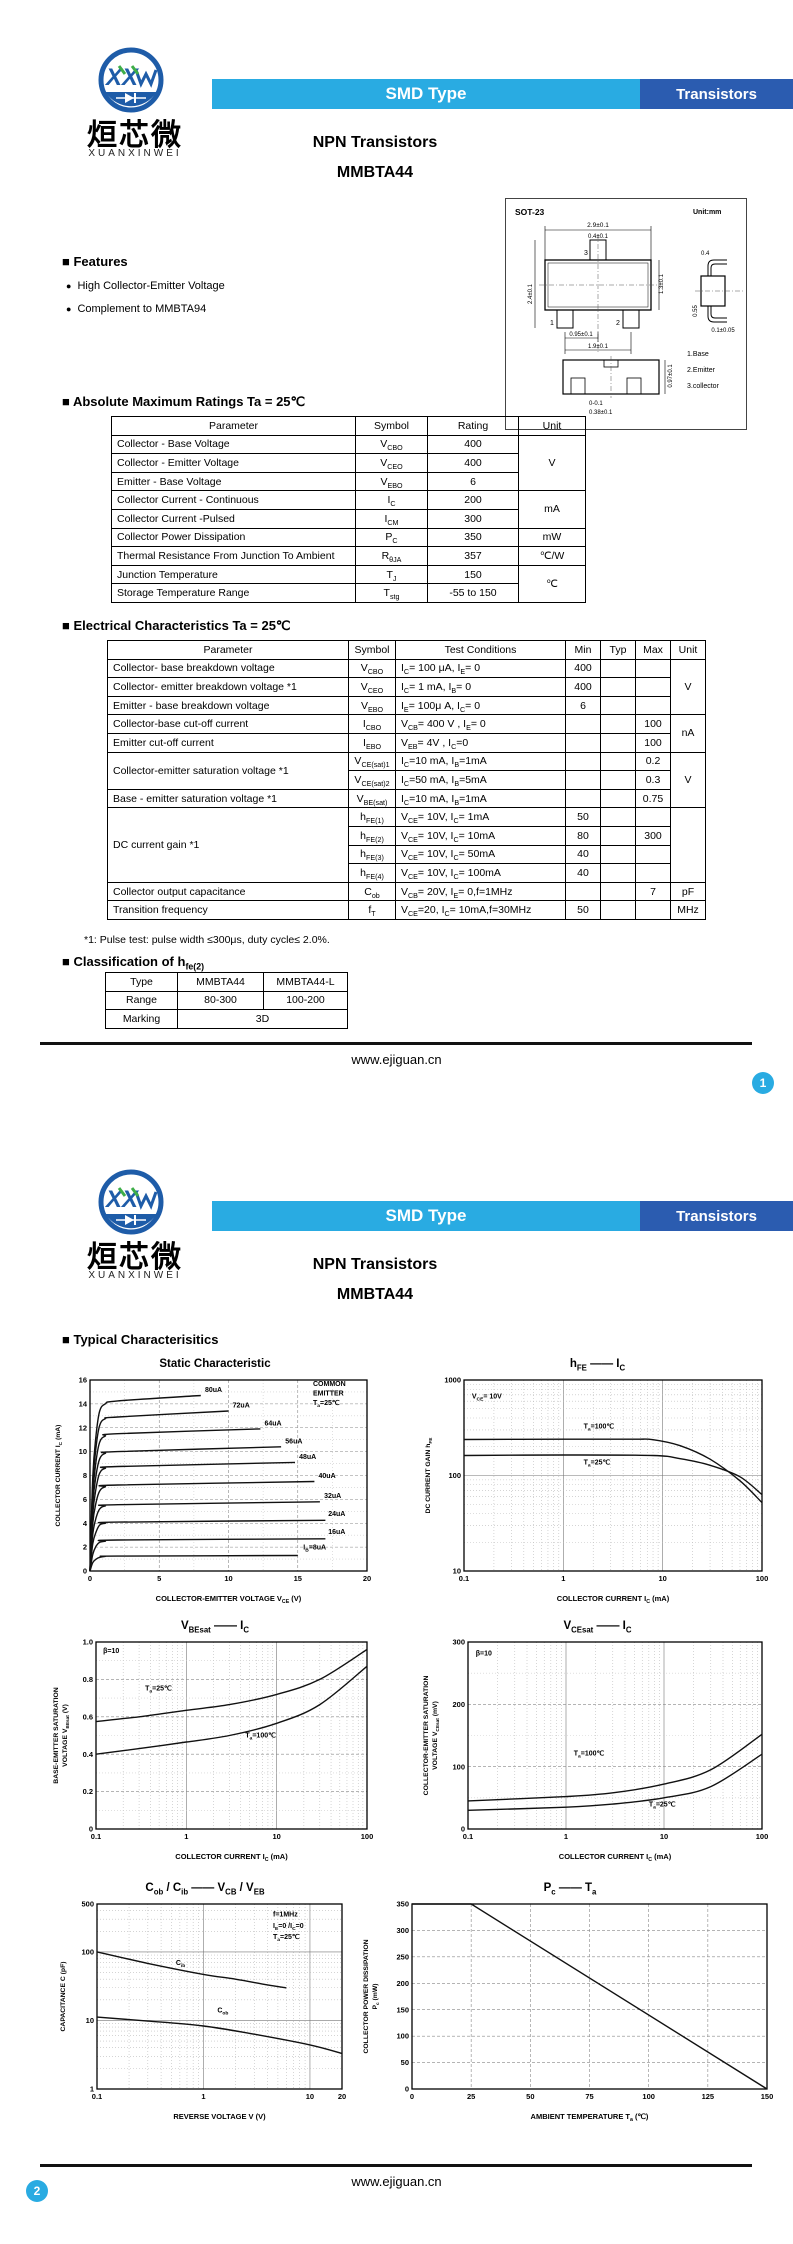 This screenshot has height=2244, width=793. Describe the element at coordinates (332, 1496) in the screenshot. I see `svg-text: 32uA` at that location.